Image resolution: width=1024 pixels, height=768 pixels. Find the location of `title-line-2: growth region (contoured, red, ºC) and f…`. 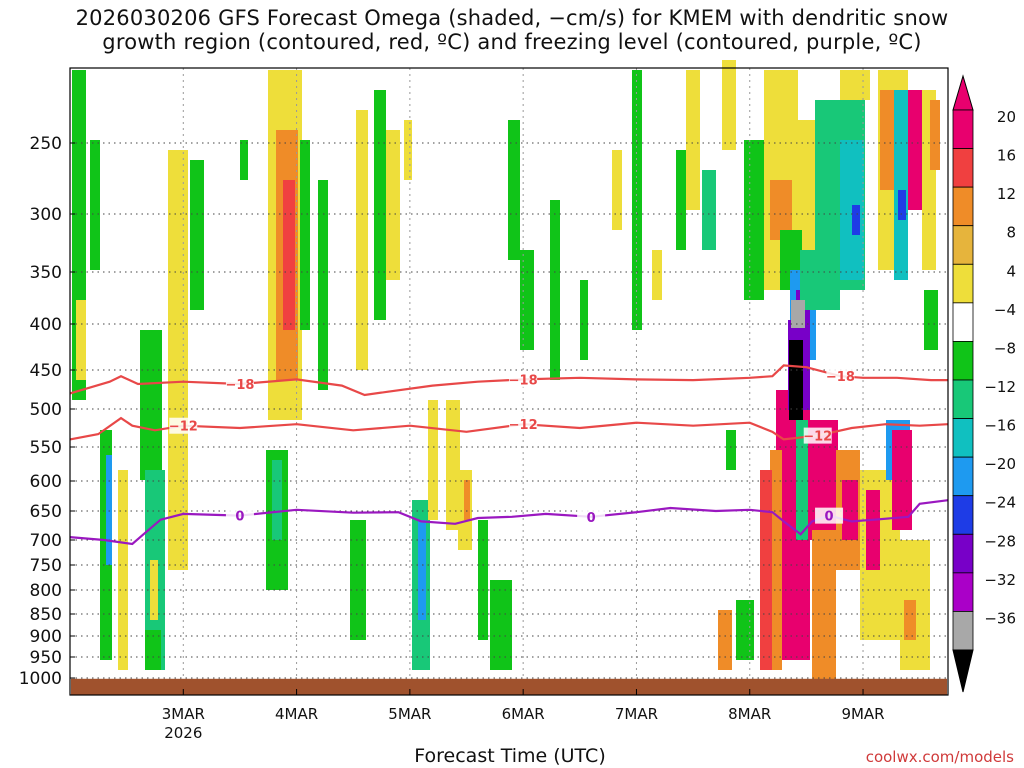

title-line-2: growth region (contoured, red, ºC) and f… is located at coordinates (512, 42).